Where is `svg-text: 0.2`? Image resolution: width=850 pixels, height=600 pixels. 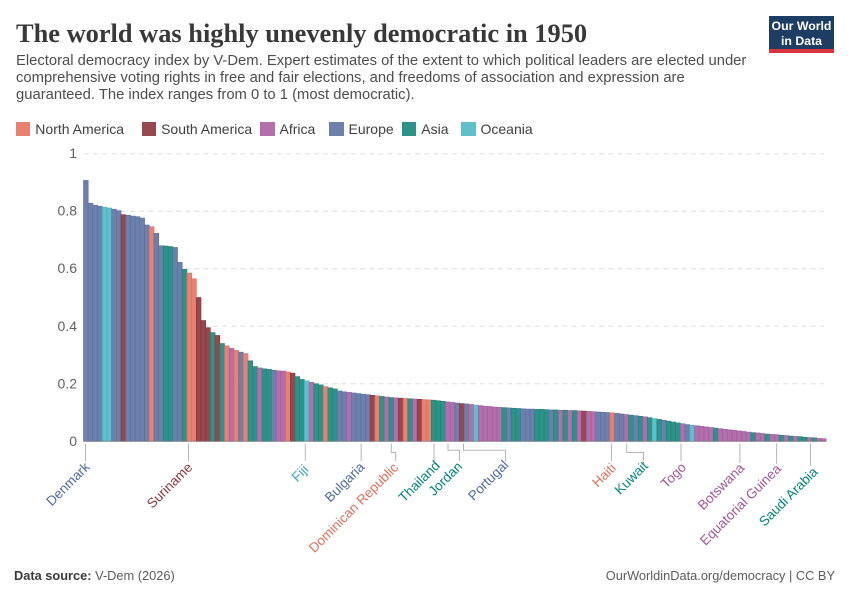 svg-text: 0.2 is located at coordinates (68, 383).